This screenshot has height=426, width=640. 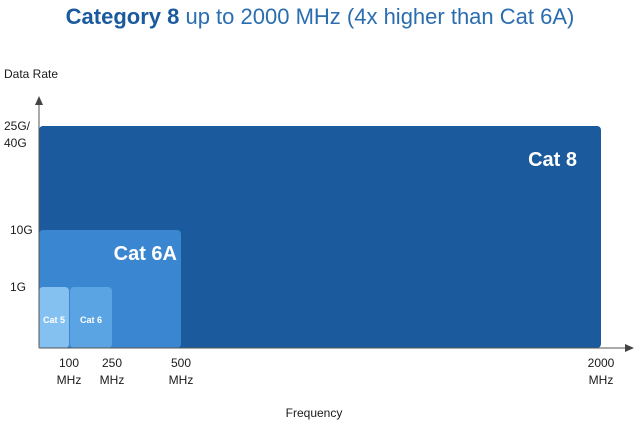 I want to click on y-tick-label: 1G, so click(x=18, y=287).